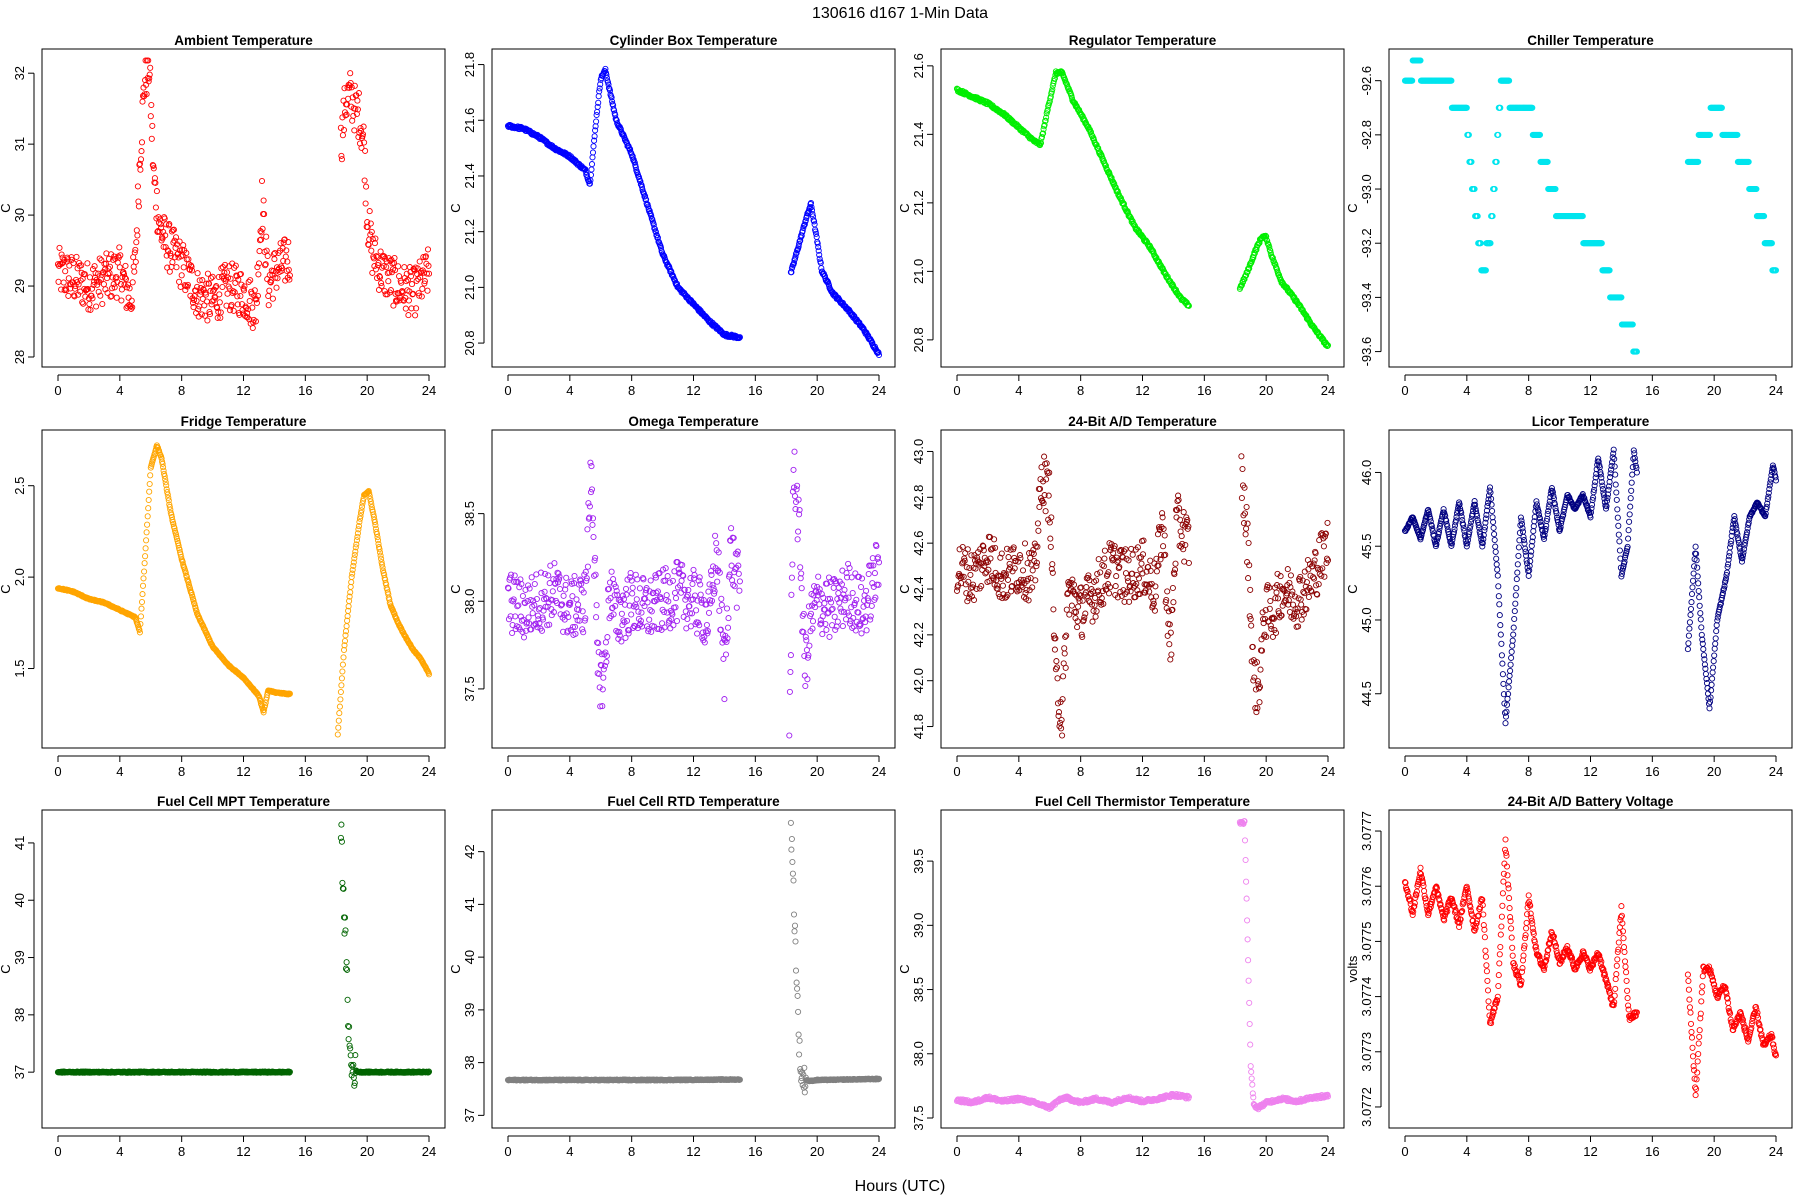  What do you see at coordinates (1366, 352) in the screenshot?
I see `y-tick-label: -93.6` at bounding box center [1366, 352].